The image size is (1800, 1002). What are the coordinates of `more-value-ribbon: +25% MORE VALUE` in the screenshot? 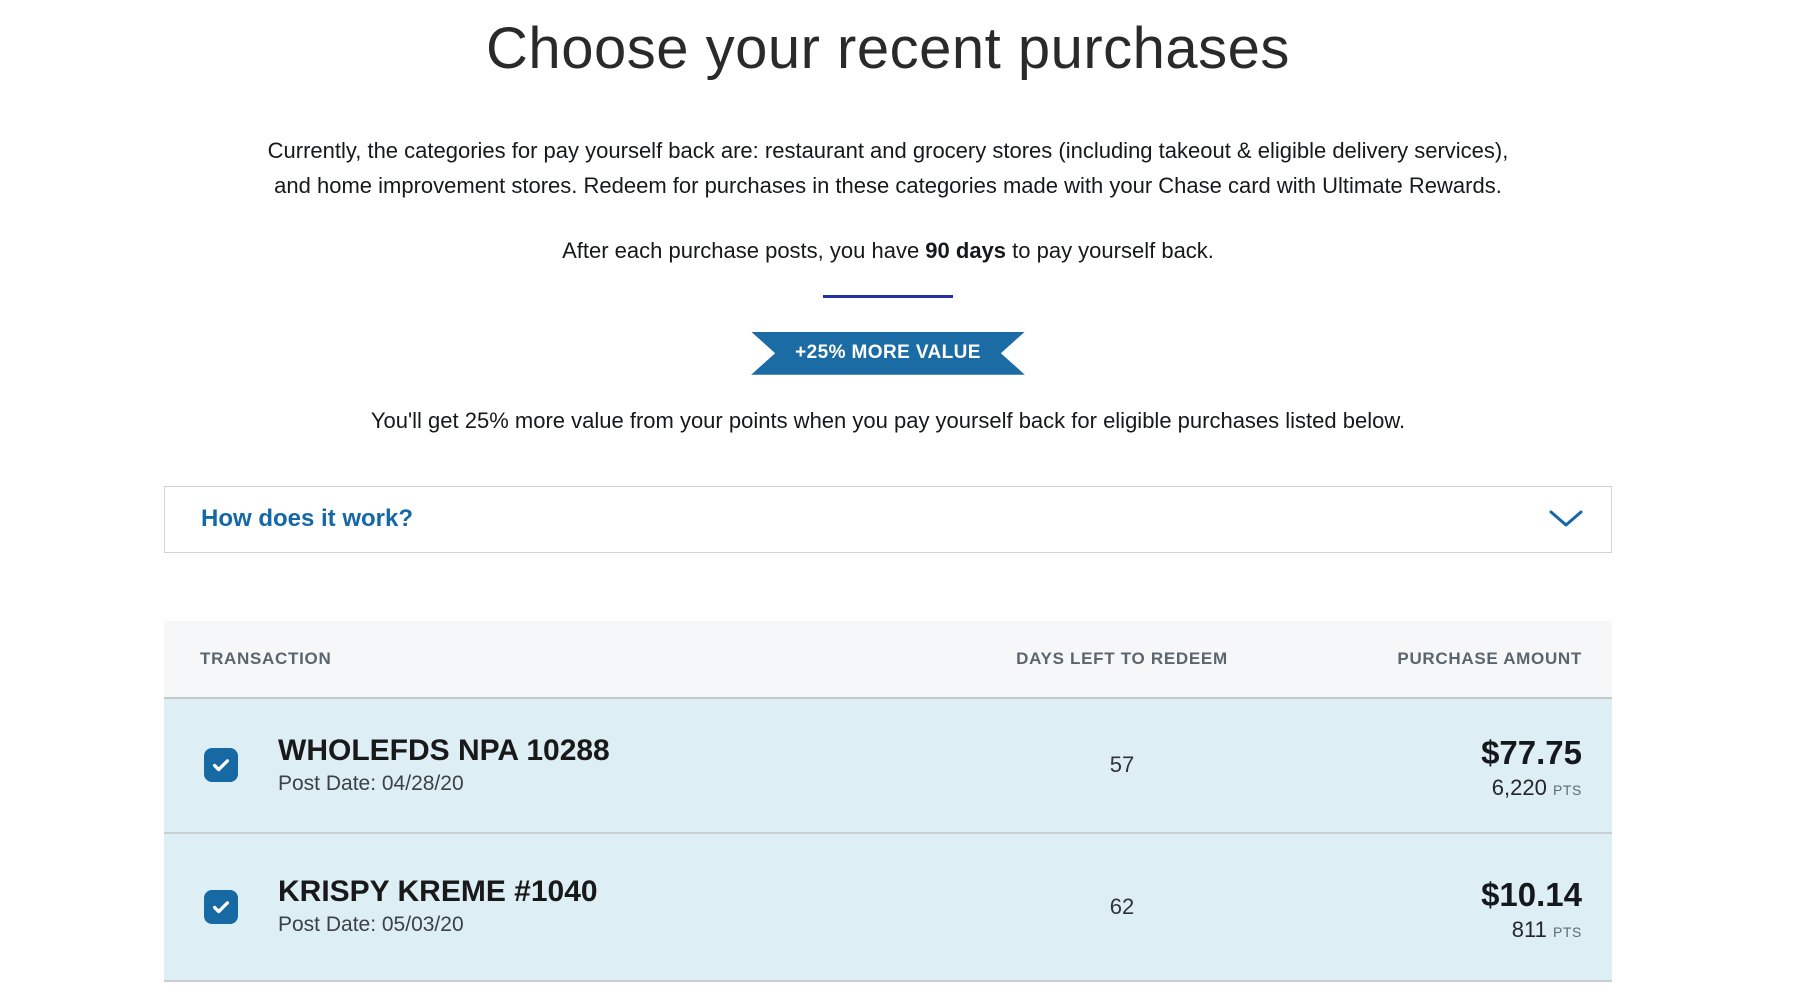 It's located at (888, 353).